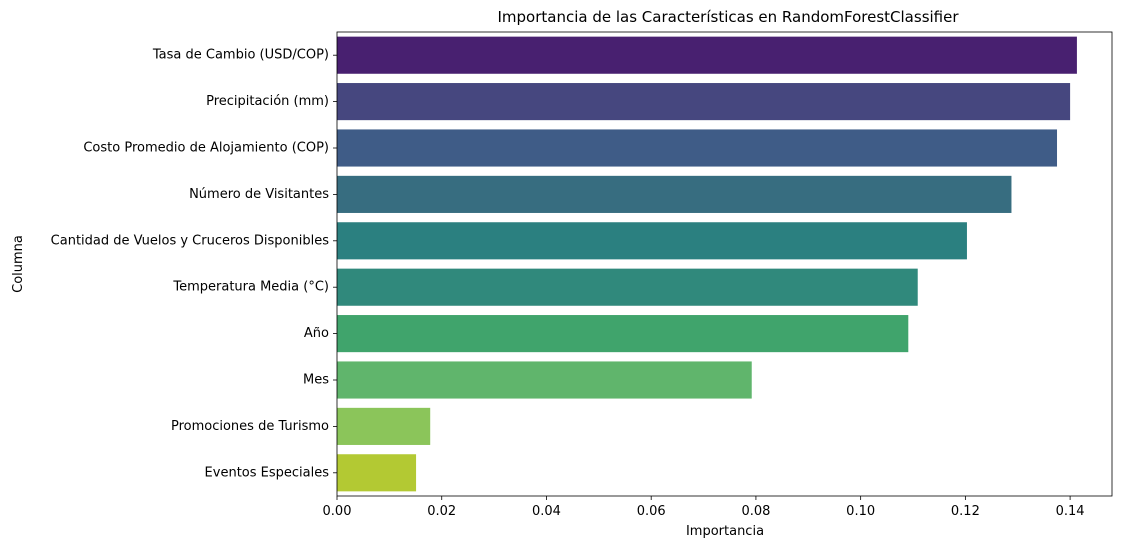 This screenshot has height=548, width=1121. What do you see at coordinates (250, 426) in the screenshot?
I see `category-label: Promociones de Turismo` at bounding box center [250, 426].